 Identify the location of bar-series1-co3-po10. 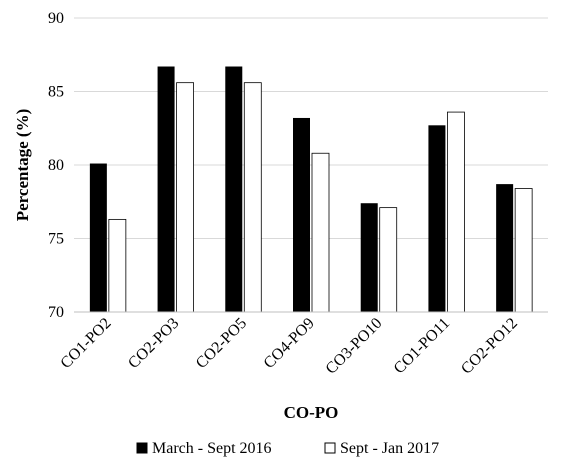
(369, 257).